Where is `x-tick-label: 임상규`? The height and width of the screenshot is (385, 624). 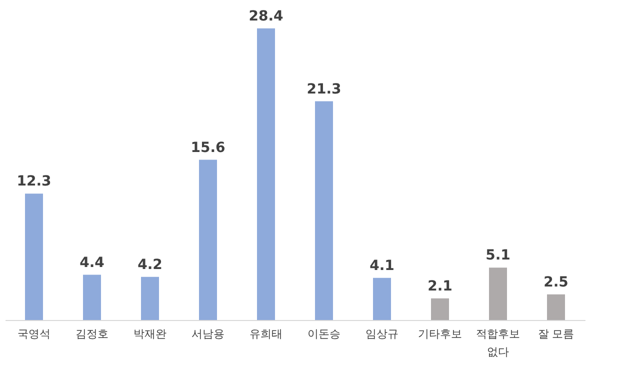
x-tick-label: 임상규 is located at coordinates (382, 334).